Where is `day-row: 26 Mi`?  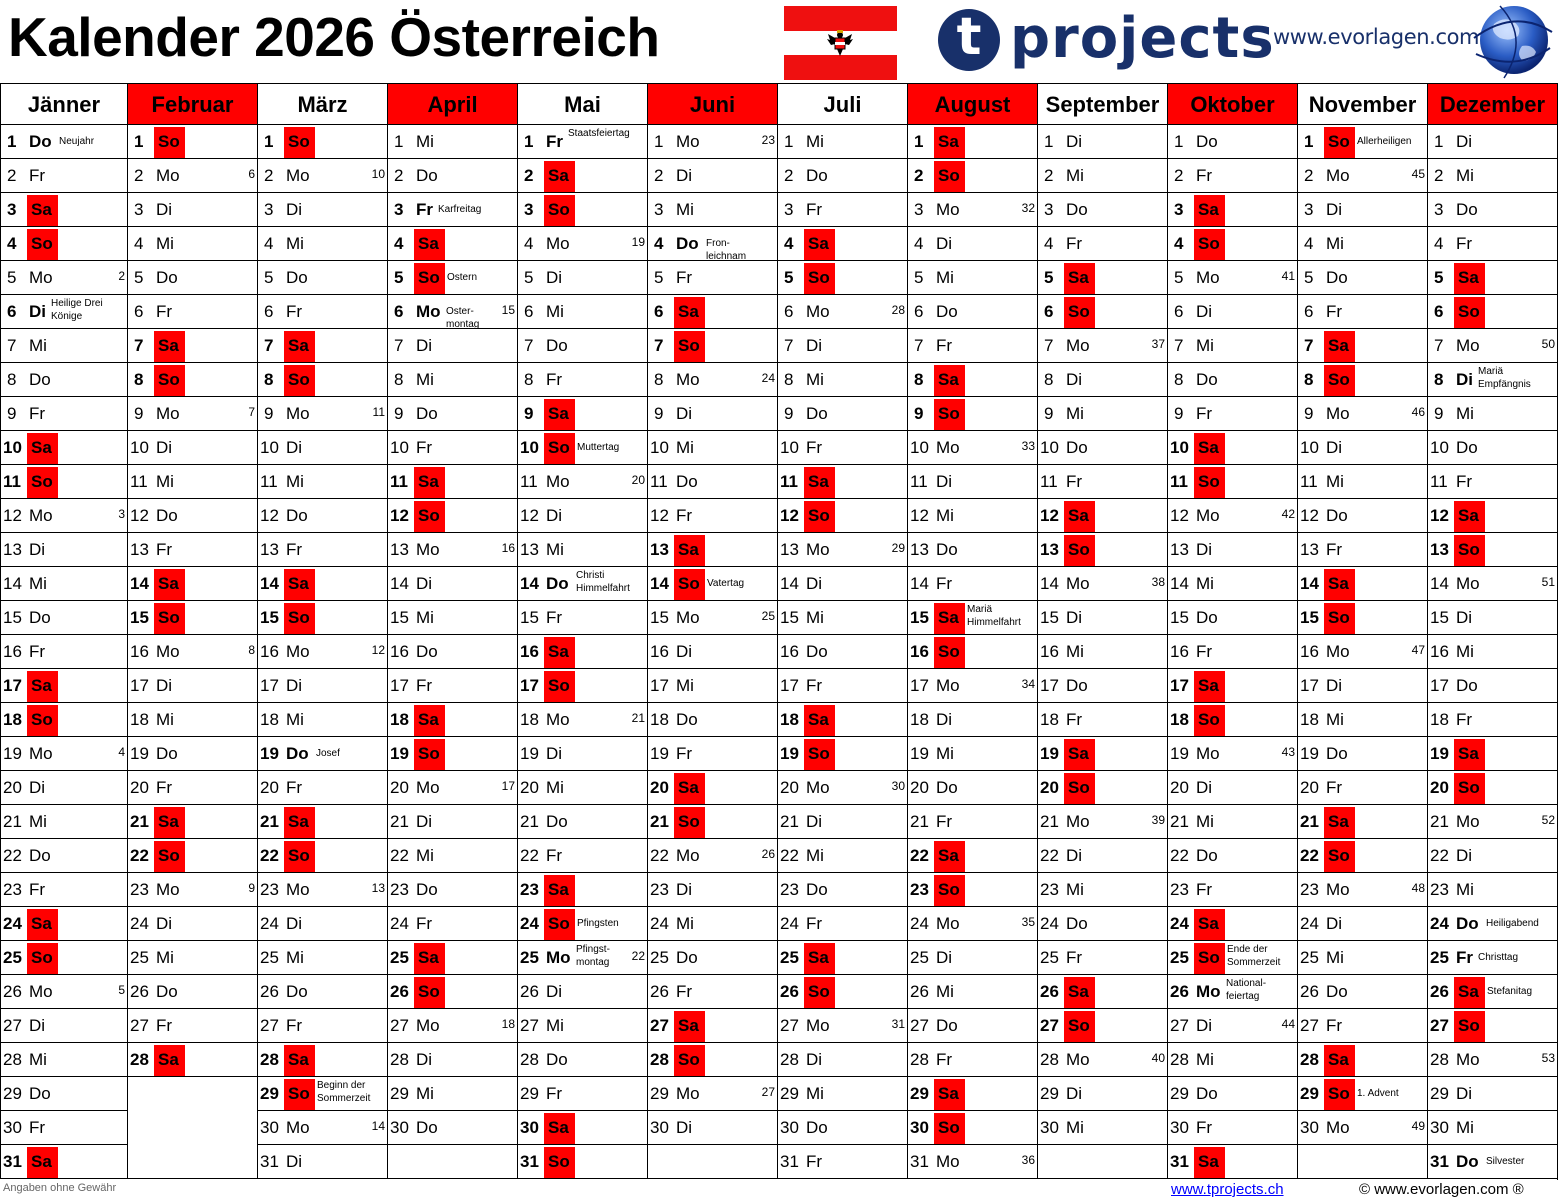 day-row: 26 Mi is located at coordinates (972, 992).